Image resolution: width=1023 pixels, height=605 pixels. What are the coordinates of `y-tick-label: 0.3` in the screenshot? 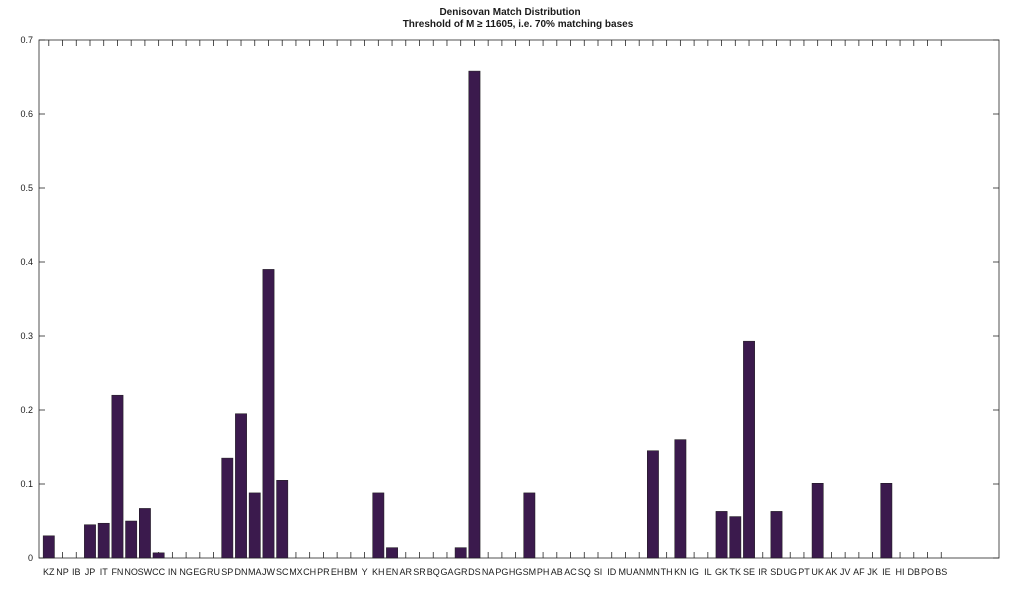 It's located at (26, 336).